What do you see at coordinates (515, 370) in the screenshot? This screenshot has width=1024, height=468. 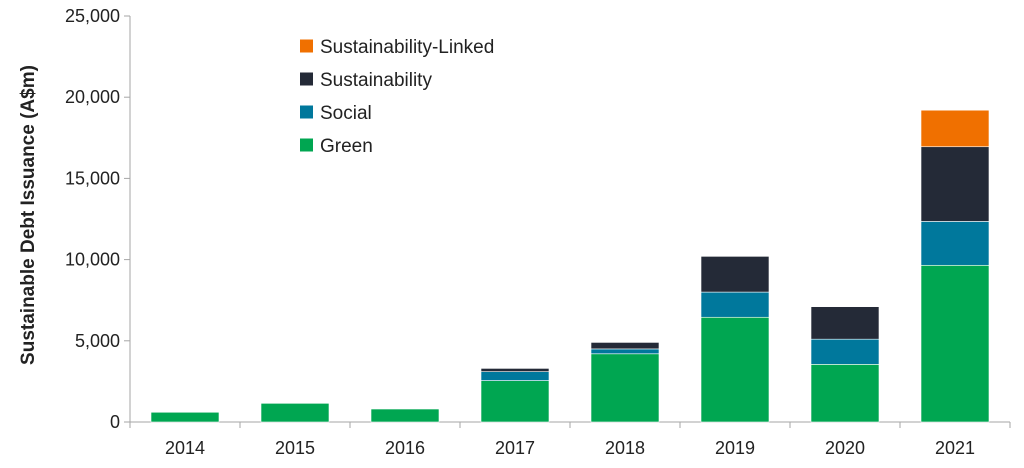 I see `bar-sustainability-2017` at bounding box center [515, 370].